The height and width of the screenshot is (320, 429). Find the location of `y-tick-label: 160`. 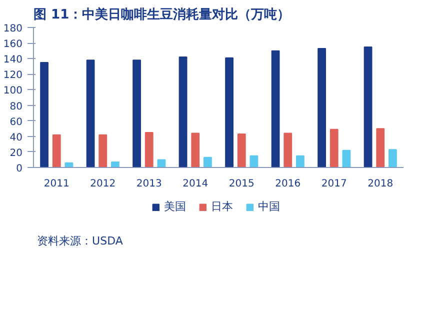

y-tick-label: 160 is located at coordinates (13, 44).